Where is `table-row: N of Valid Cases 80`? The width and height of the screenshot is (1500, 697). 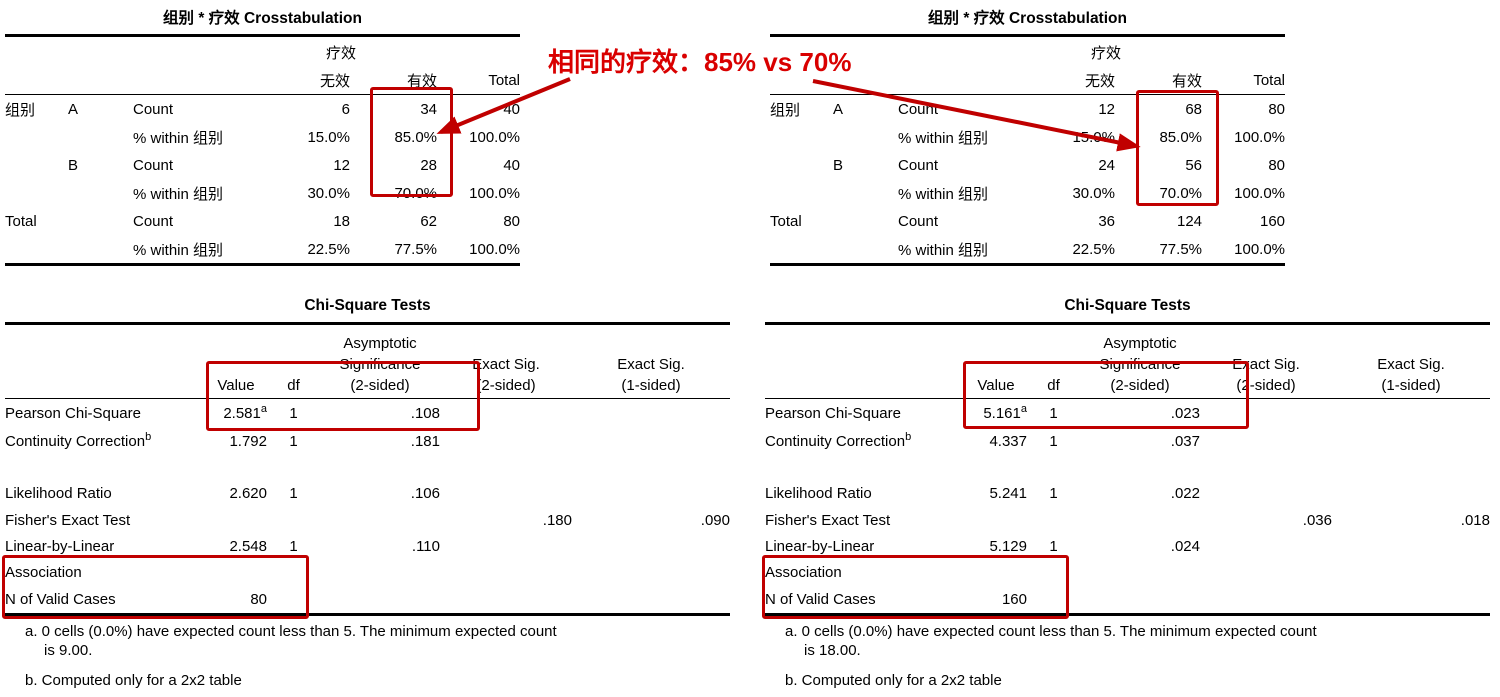 table-row: N of Valid Cases 80 is located at coordinates (367, 600).